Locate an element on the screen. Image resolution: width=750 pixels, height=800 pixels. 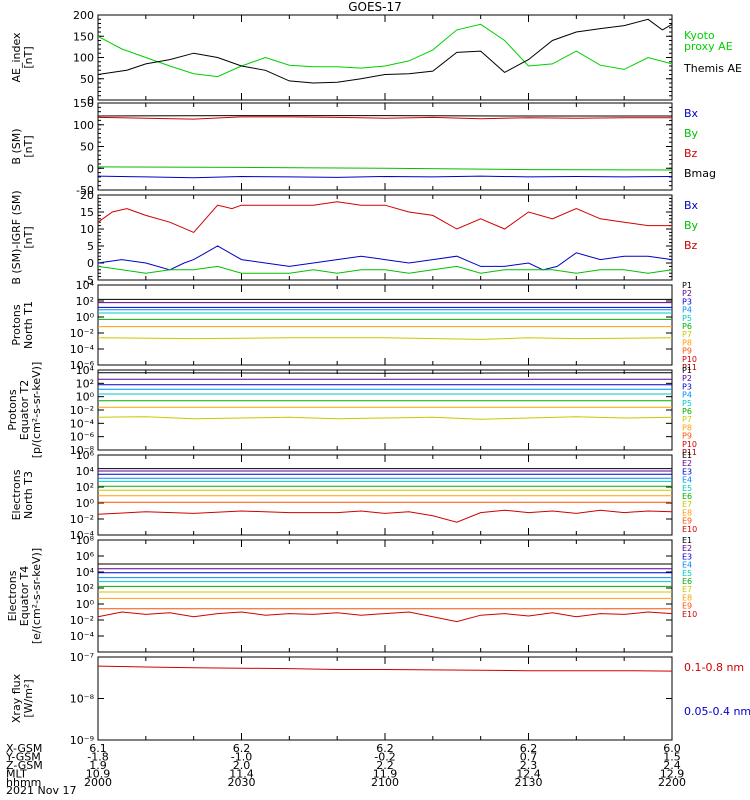
series-line-p7 is located at coordinates (385, 418).